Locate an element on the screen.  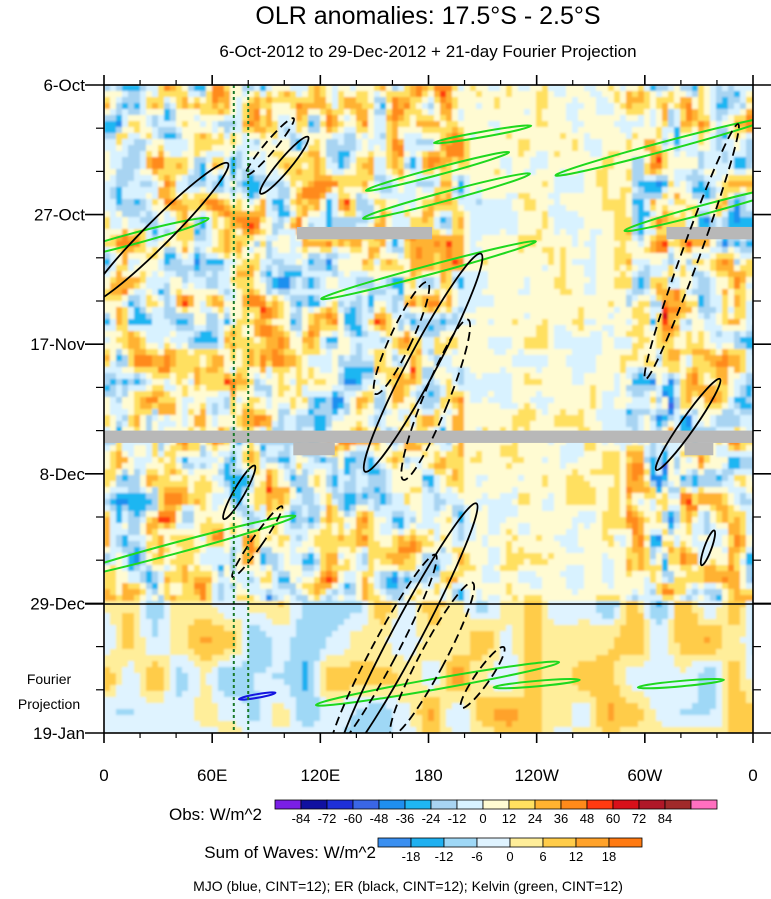
field-cell-2038 is located at coordinates (563, 196).